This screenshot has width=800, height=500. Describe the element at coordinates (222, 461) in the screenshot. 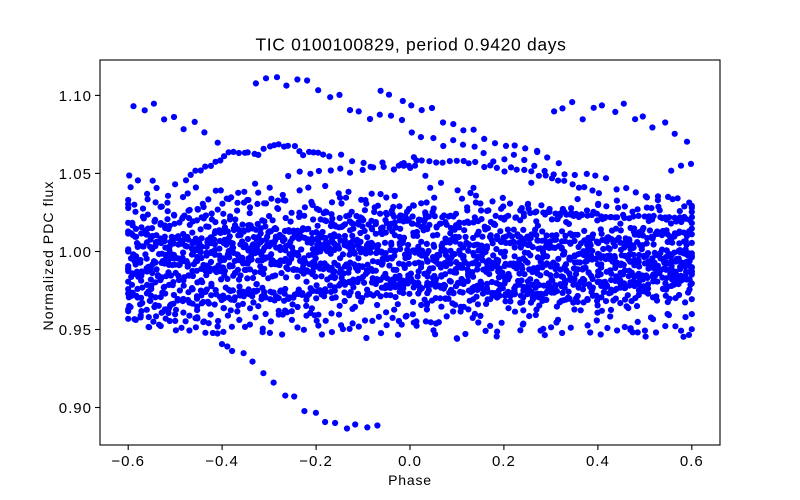

I see `svg-text: −0.4` at that location.